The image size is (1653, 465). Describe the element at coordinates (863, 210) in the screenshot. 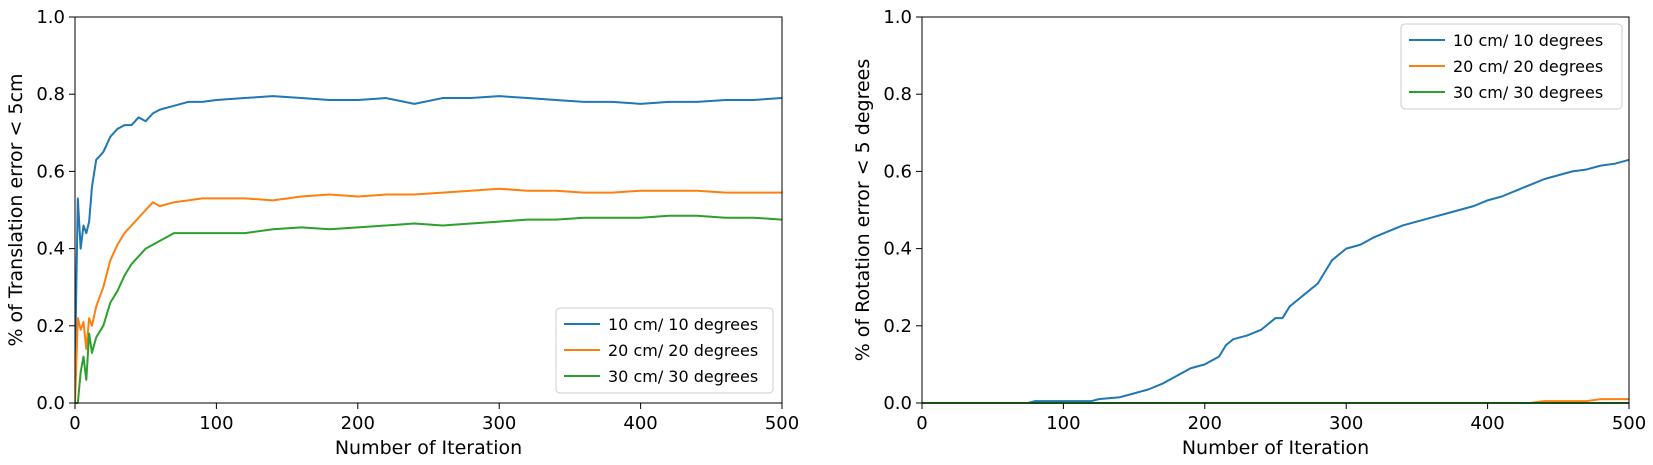

I see `y-axis-label: % of Rotation error < 5 degrees` at that location.